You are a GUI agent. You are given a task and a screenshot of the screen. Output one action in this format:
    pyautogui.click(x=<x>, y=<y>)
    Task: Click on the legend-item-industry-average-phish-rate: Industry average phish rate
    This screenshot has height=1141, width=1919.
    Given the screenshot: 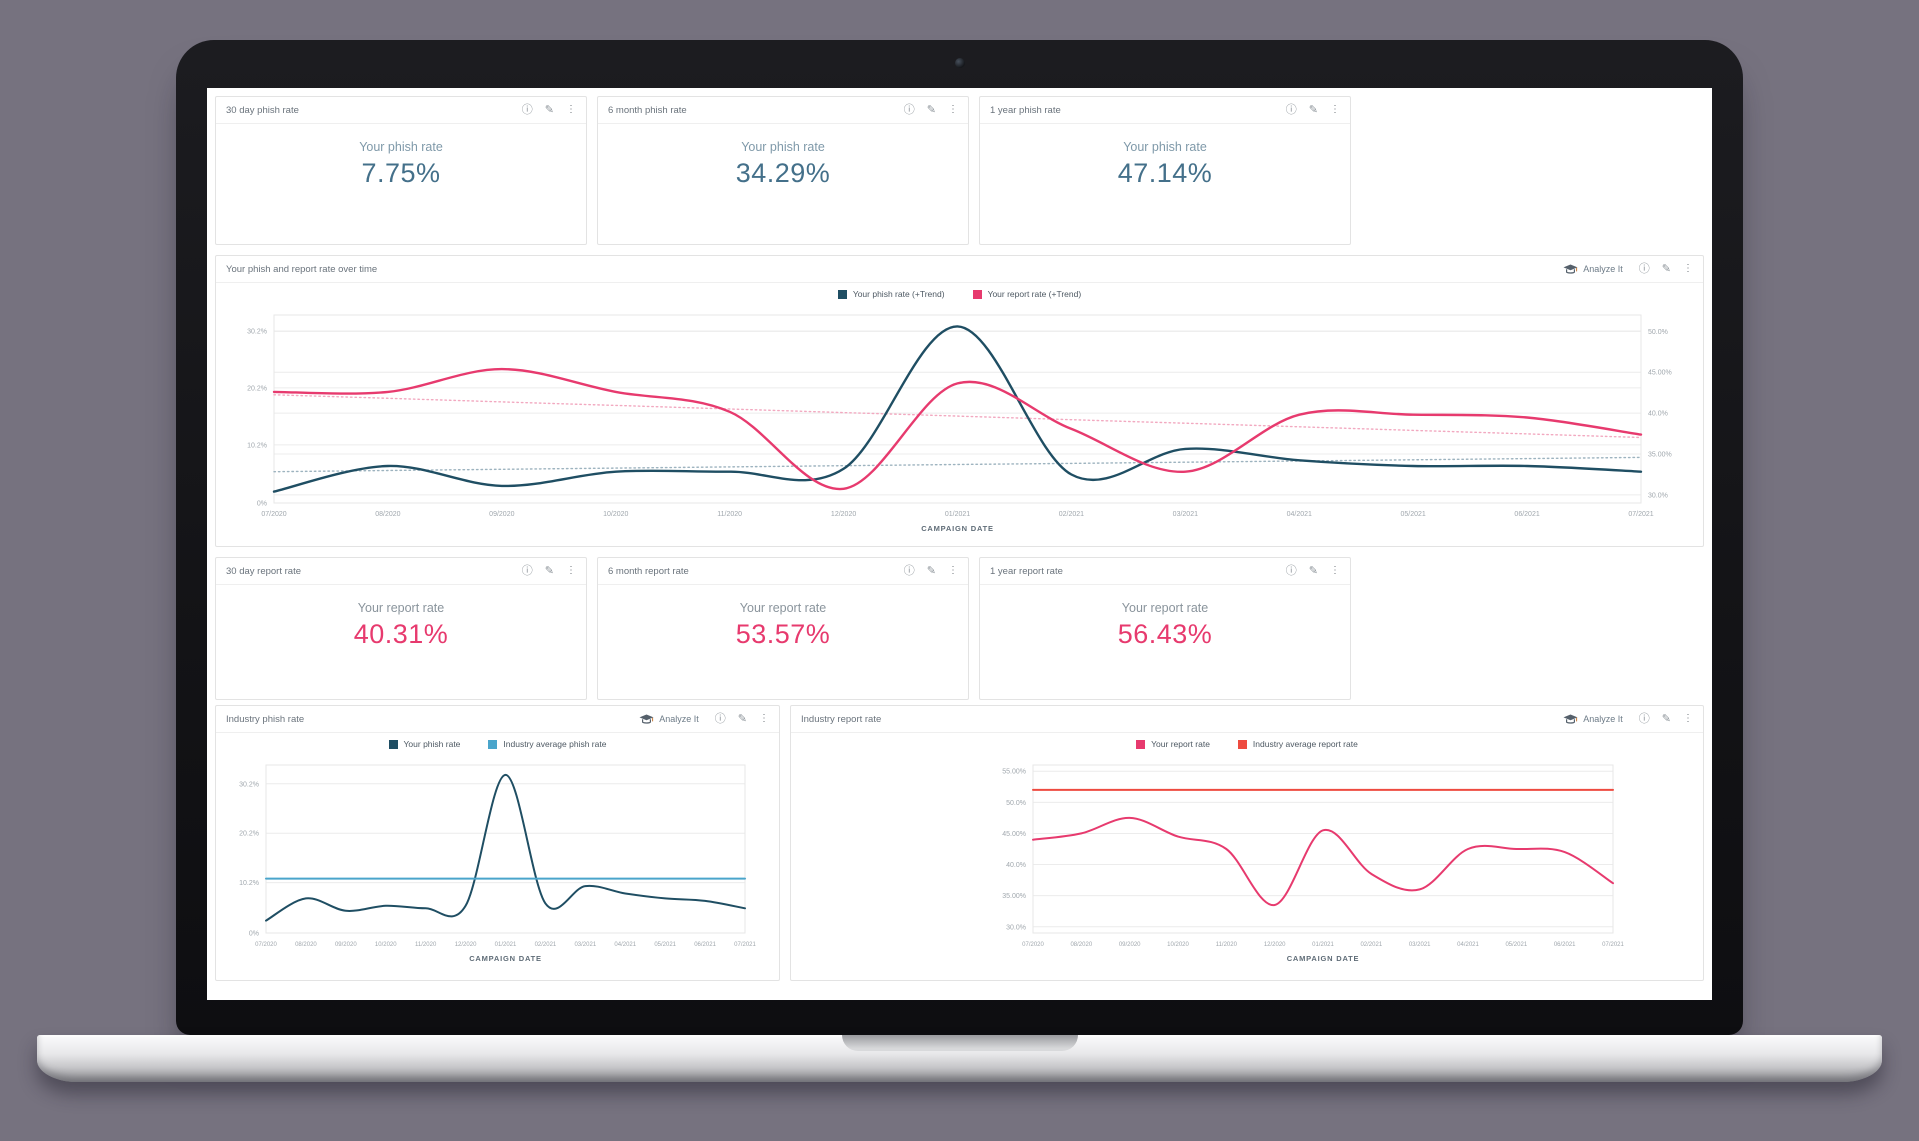 What is the action you would take?
    pyautogui.click(x=547, y=744)
    